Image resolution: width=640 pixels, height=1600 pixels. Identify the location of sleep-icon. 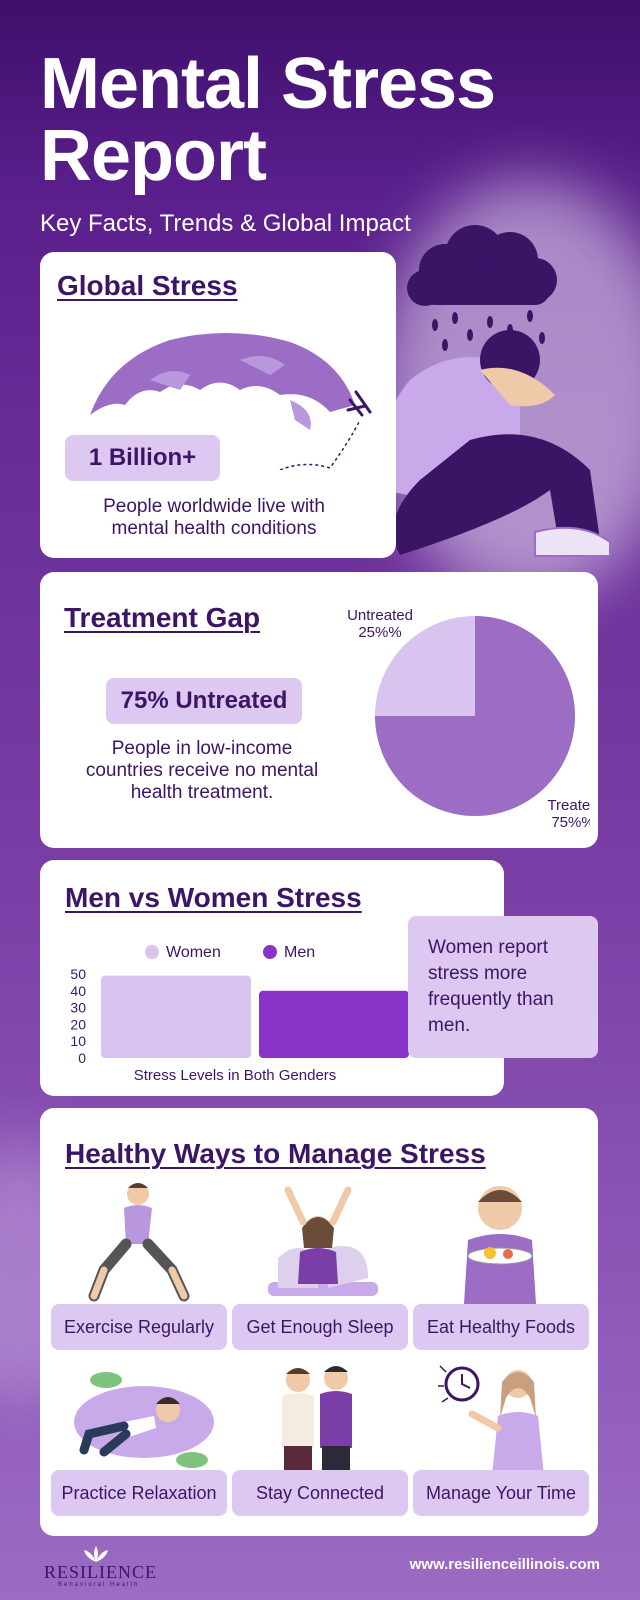
(323, 1241).